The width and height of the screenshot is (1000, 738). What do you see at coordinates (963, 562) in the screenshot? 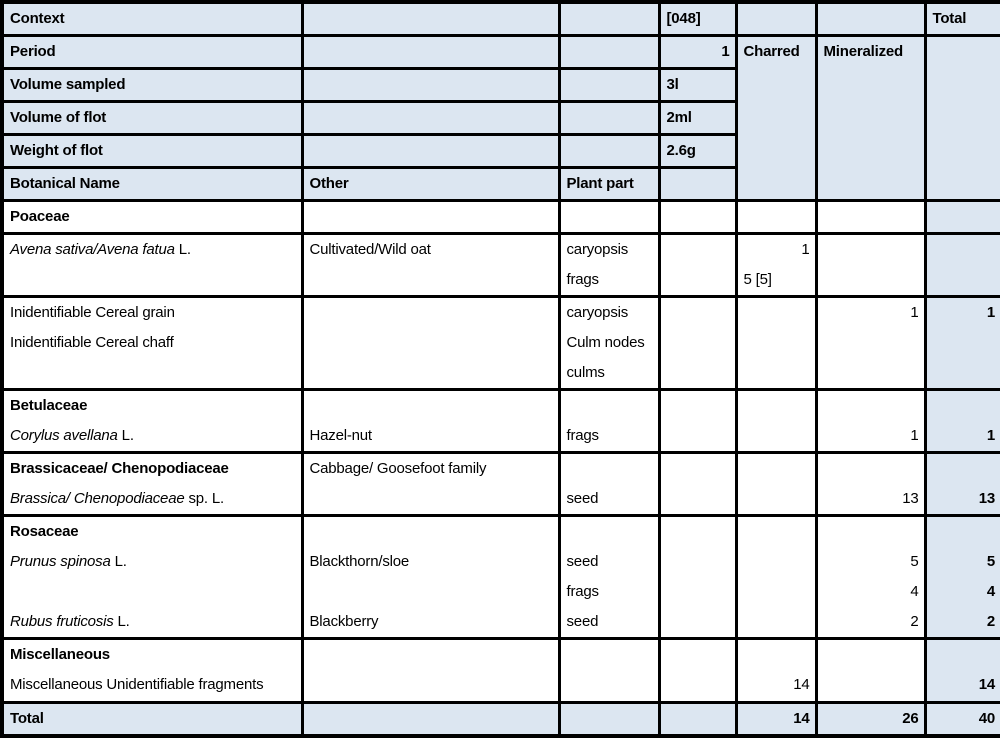
I see `total-count: 5` at bounding box center [963, 562].